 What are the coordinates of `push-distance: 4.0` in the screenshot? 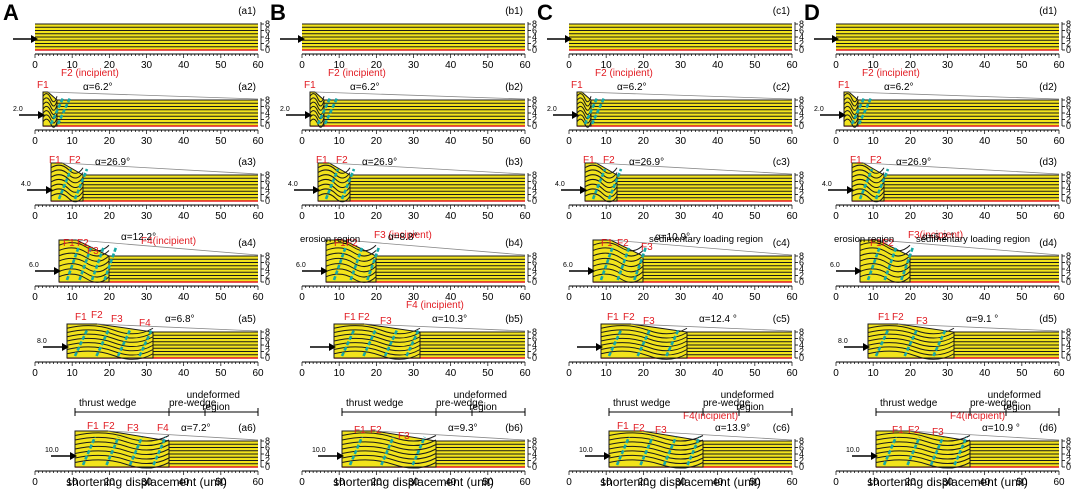 It's located at (827, 184).